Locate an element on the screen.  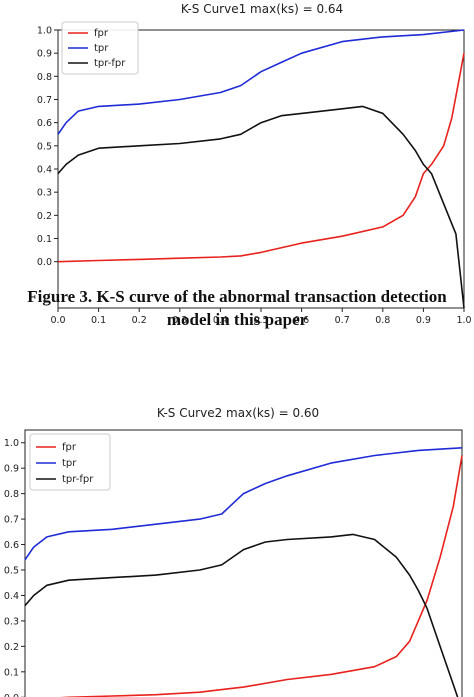
chart1-xtick-label: 0.7 is located at coordinates (342, 320).